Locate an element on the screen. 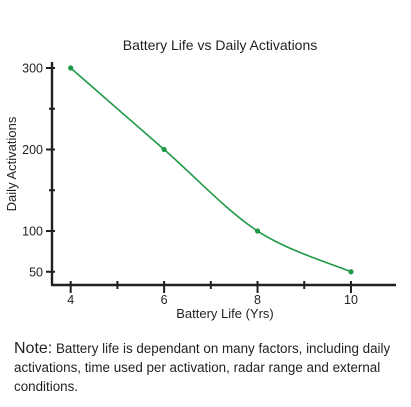  x-tick-label: 6 is located at coordinates (164, 300).